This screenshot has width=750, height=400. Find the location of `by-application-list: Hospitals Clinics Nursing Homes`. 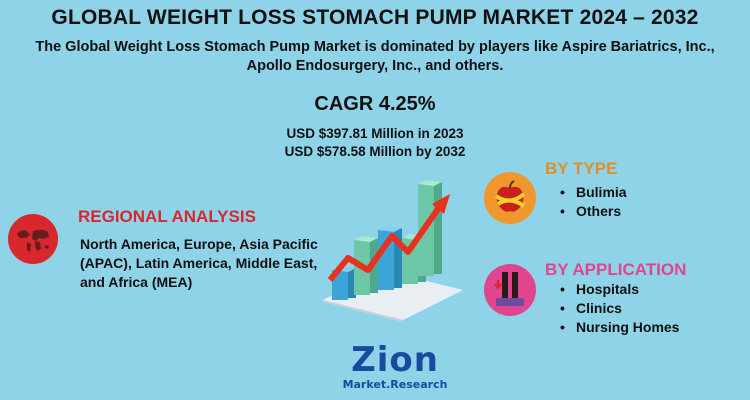

by-application-list: Hospitals Clinics Nursing Homes is located at coordinates (618, 308).